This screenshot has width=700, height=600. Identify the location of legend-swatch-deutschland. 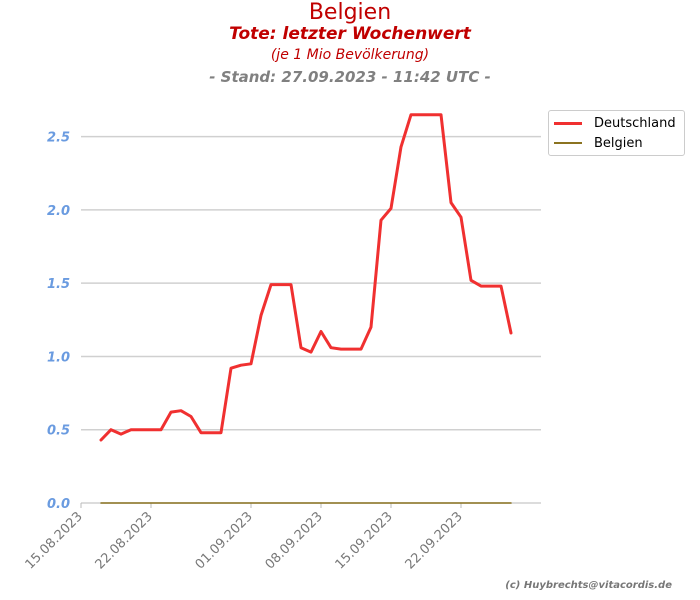
(568, 123).